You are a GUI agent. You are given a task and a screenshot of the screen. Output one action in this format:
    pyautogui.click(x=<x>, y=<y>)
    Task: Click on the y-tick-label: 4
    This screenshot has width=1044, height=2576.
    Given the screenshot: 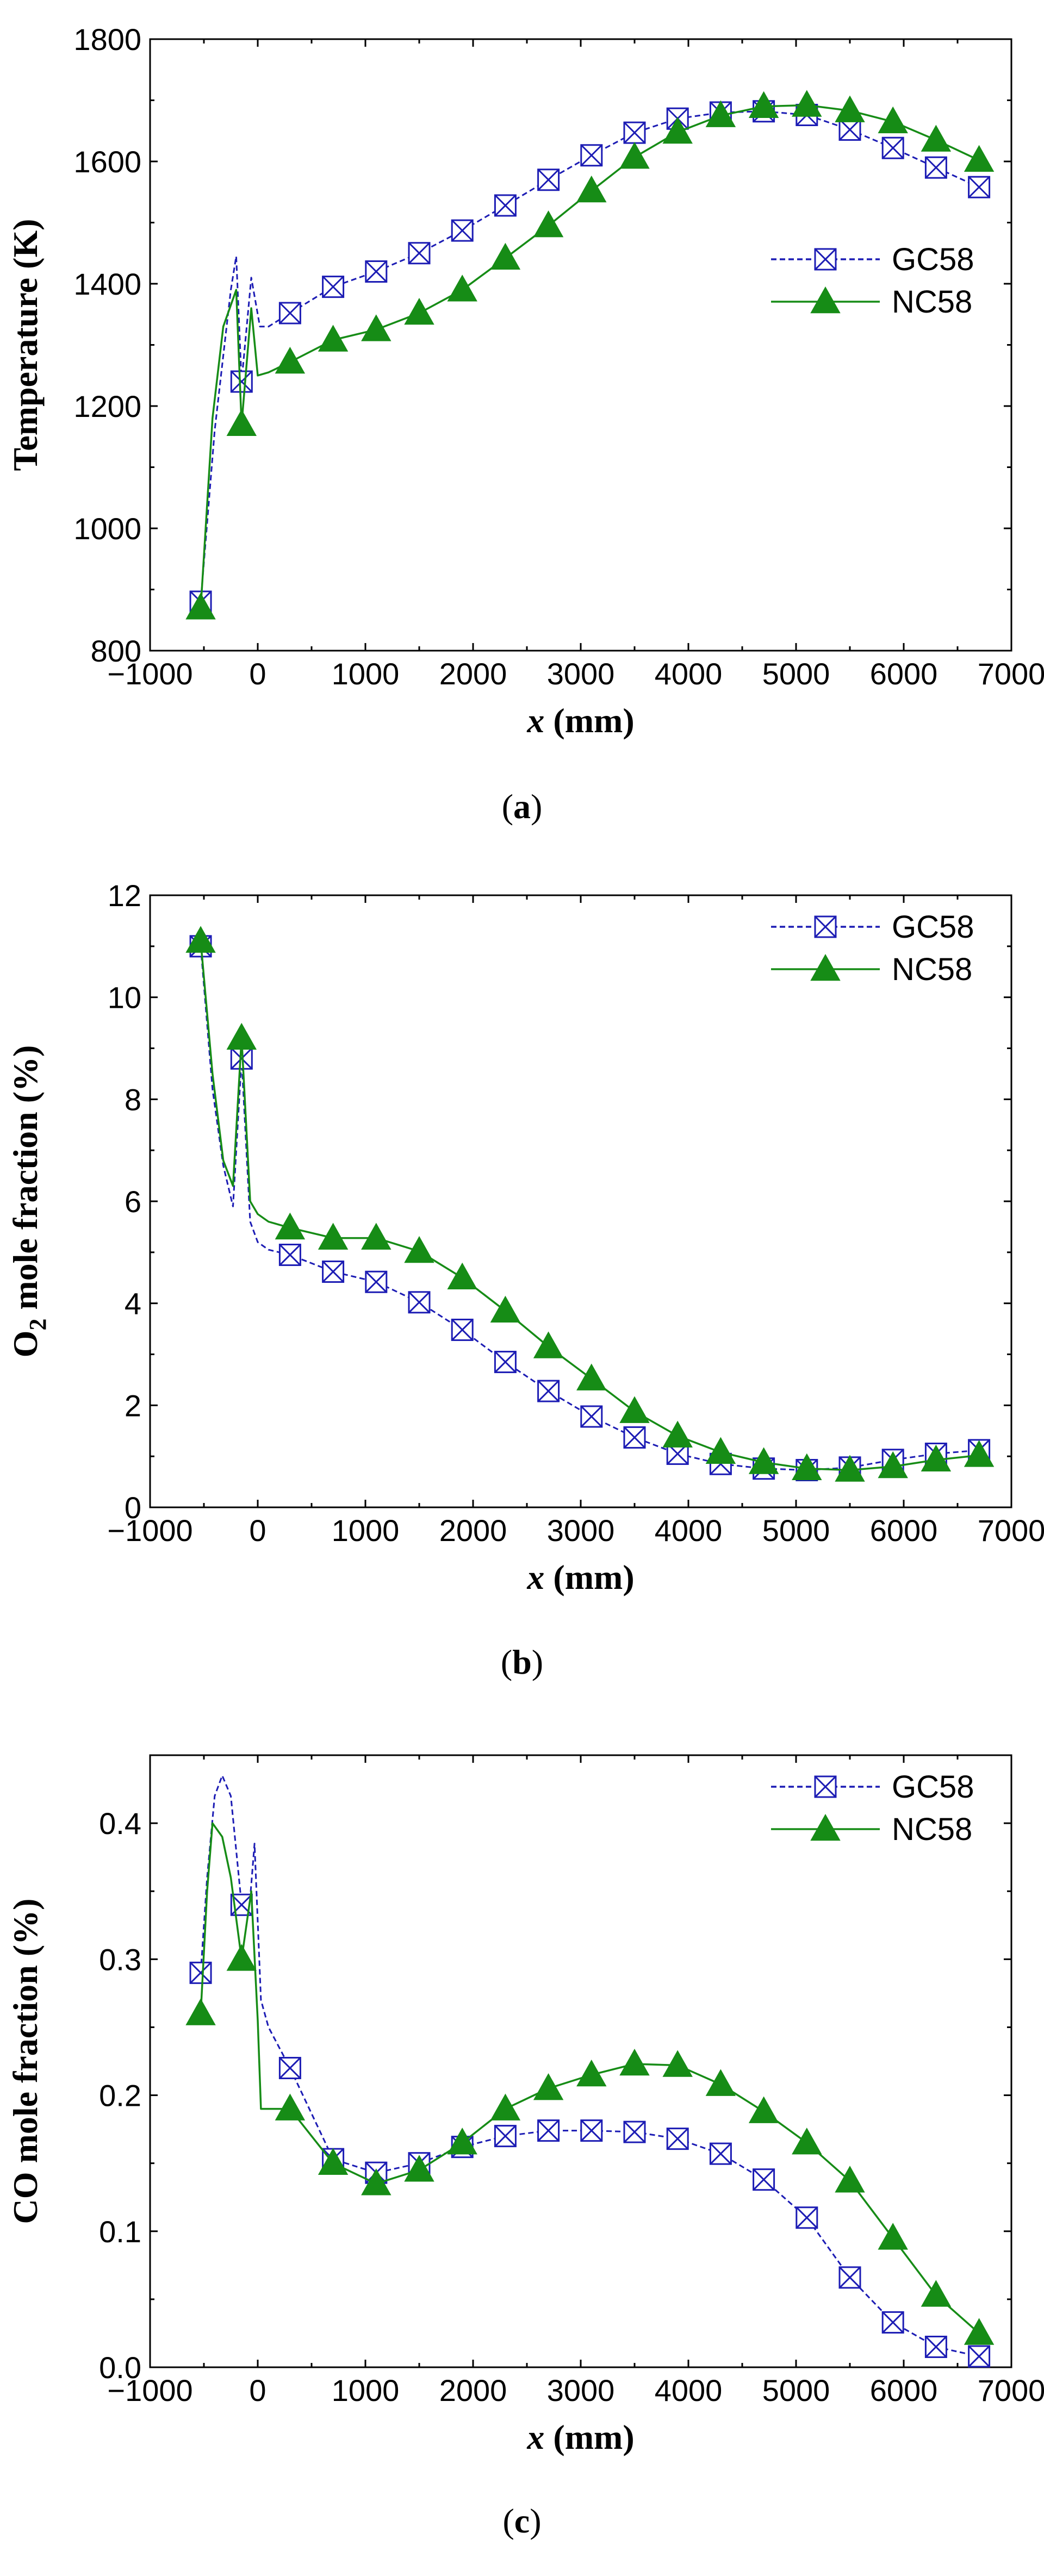 What is the action you would take?
    pyautogui.click(x=133, y=1304)
    